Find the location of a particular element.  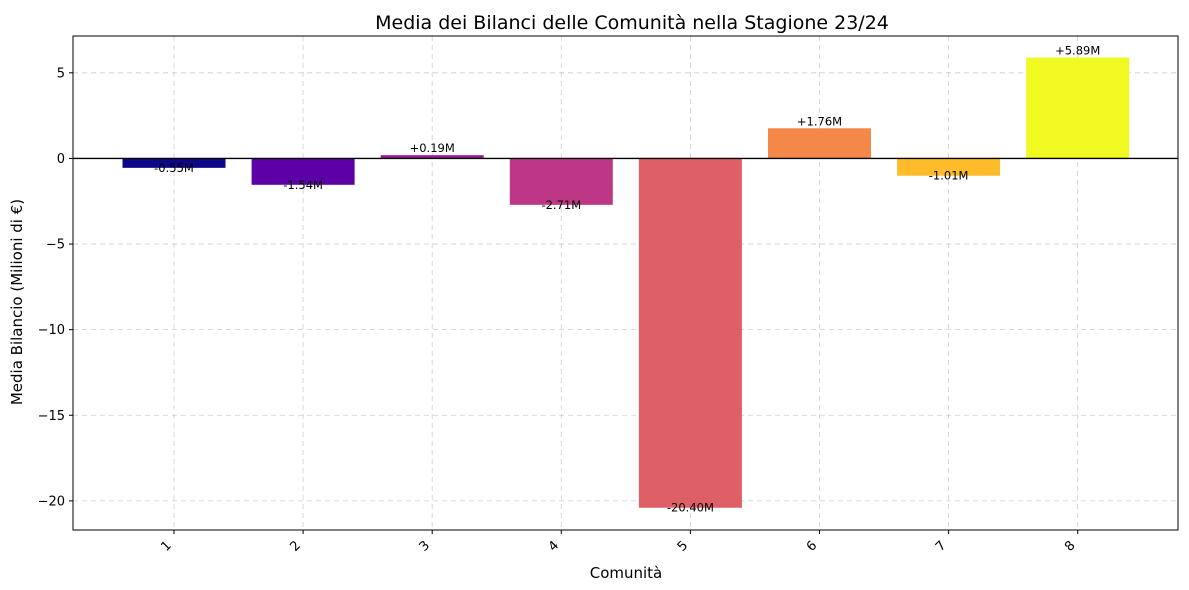

bar-data-label: -0.55M is located at coordinates (174, 168).